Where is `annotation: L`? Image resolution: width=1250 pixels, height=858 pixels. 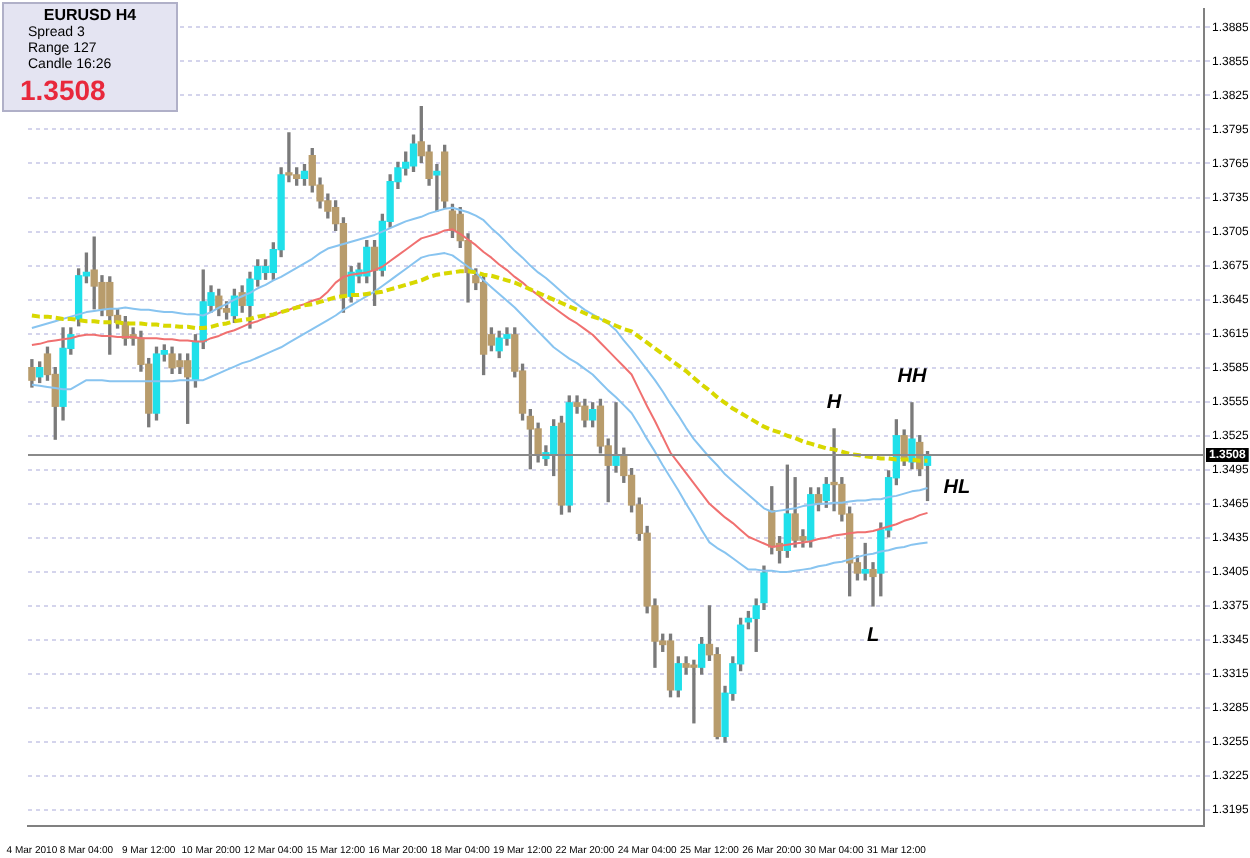
annotation: L is located at coordinates (873, 636).